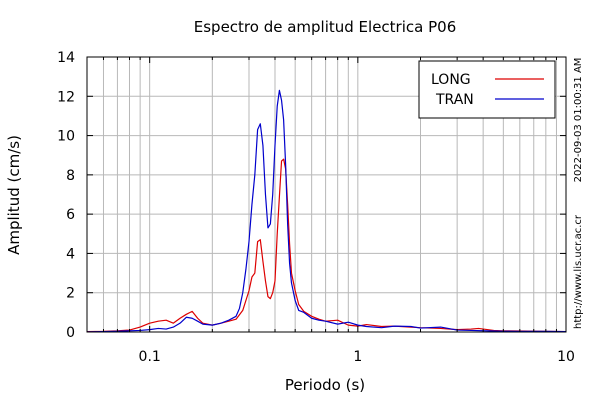  Describe the element at coordinates (14, 195) in the screenshot. I see `y-axis-label: Amplitud (cm/s)` at that location.